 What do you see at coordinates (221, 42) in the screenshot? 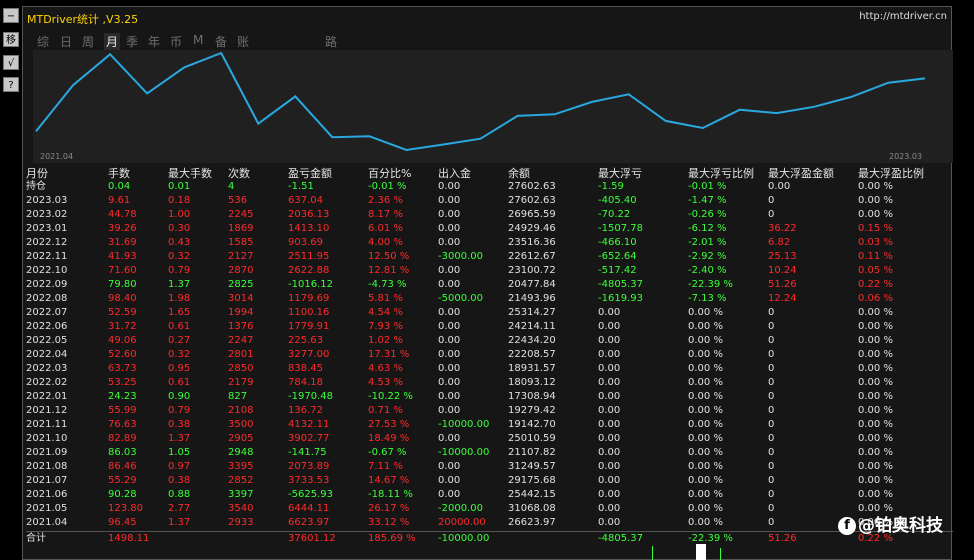
I see `tab-8: 备` at bounding box center [221, 42].